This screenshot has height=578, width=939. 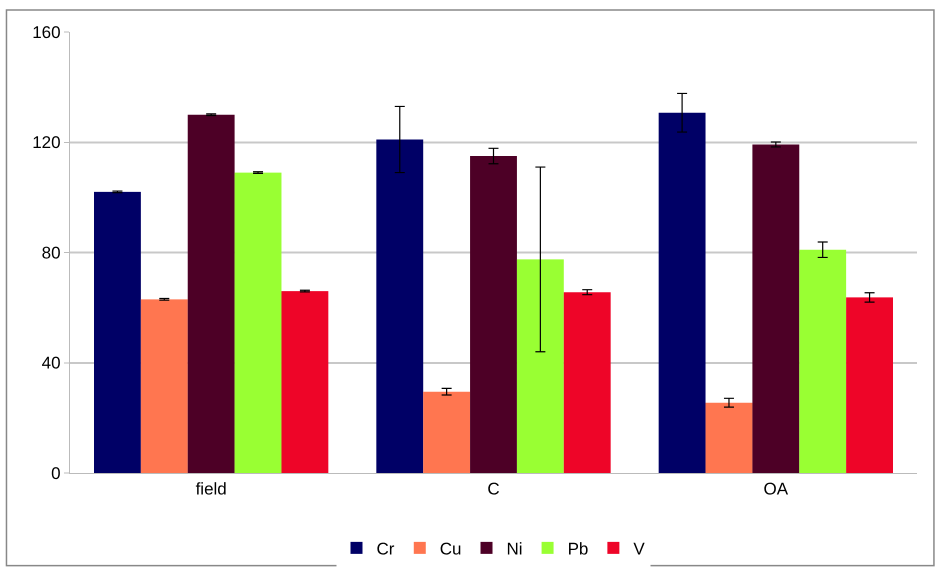 I want to click on legend-label: Cu, so click(x=451, y=549).